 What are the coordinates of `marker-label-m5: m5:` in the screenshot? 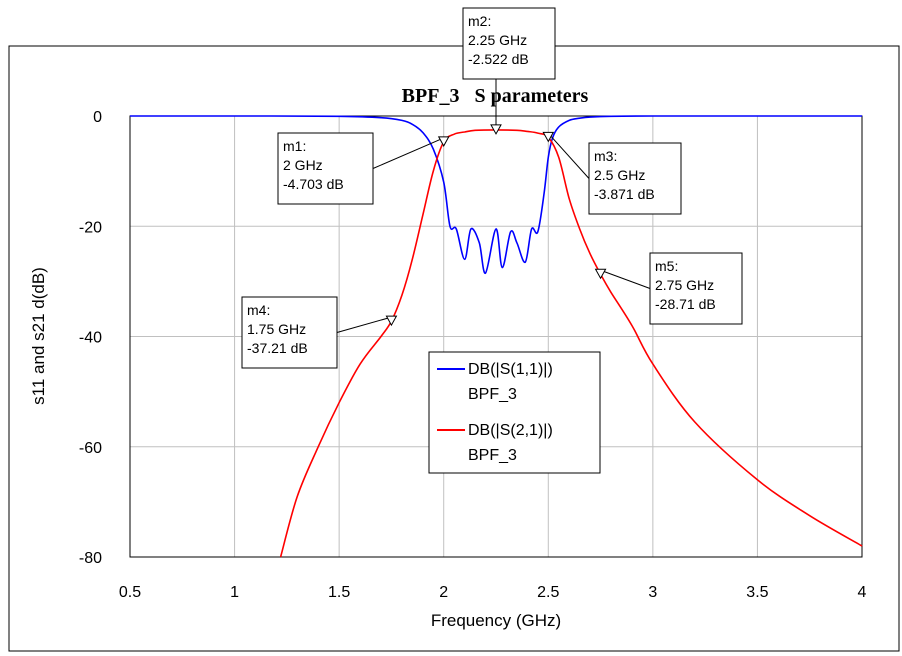 It's located at (666, 266).